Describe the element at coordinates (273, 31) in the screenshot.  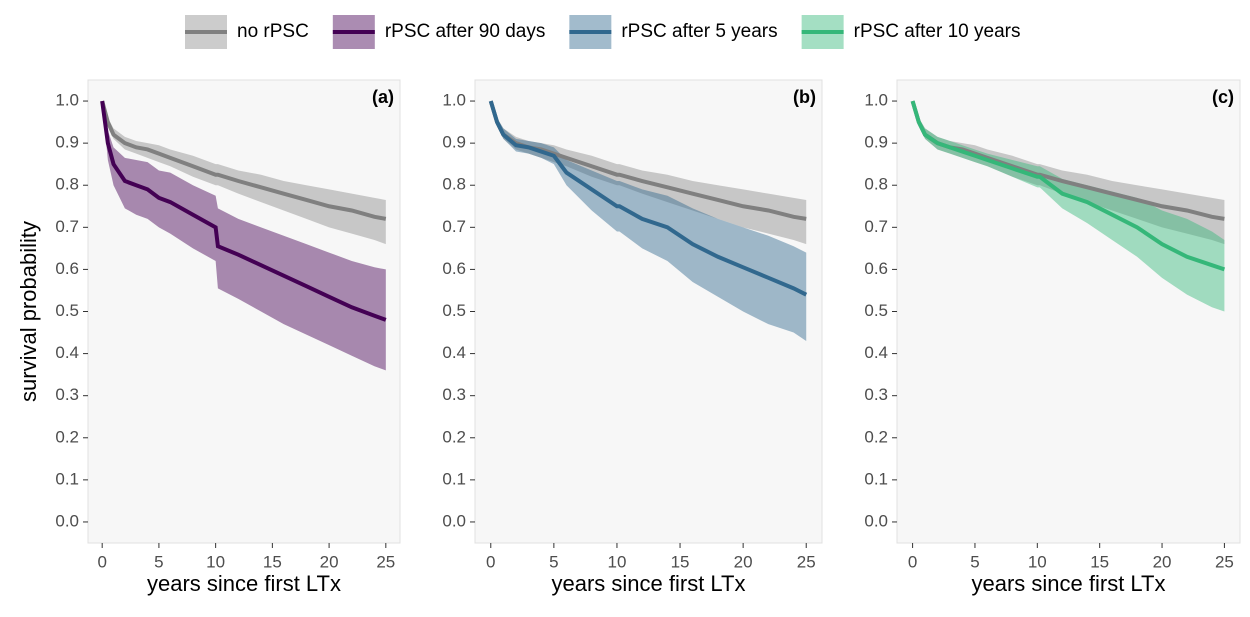
I see `legend-label: no rPSC` at that location.